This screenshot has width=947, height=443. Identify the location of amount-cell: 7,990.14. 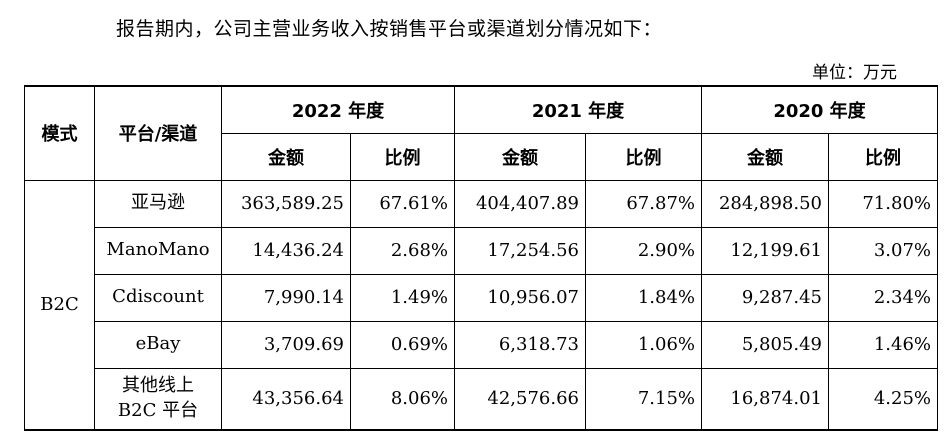
(286, 297).